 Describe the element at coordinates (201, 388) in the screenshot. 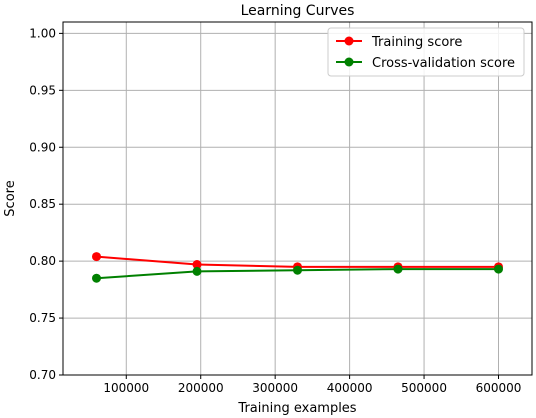

I see `x-tick-label: 200000` at that location.